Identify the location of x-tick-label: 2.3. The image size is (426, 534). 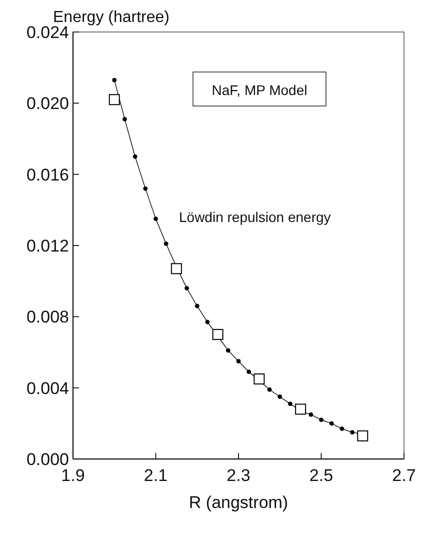
(238, 475).